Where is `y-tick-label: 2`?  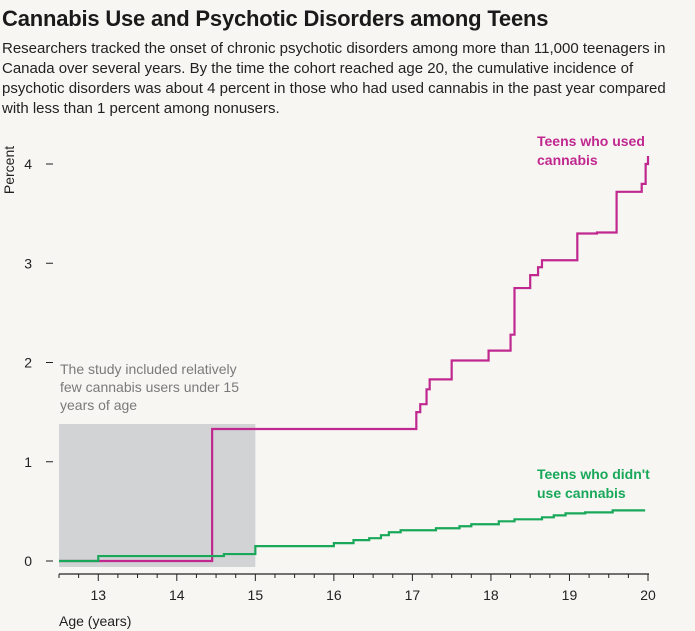
y-tick-label: 2 is located at coordinates (28, 363).